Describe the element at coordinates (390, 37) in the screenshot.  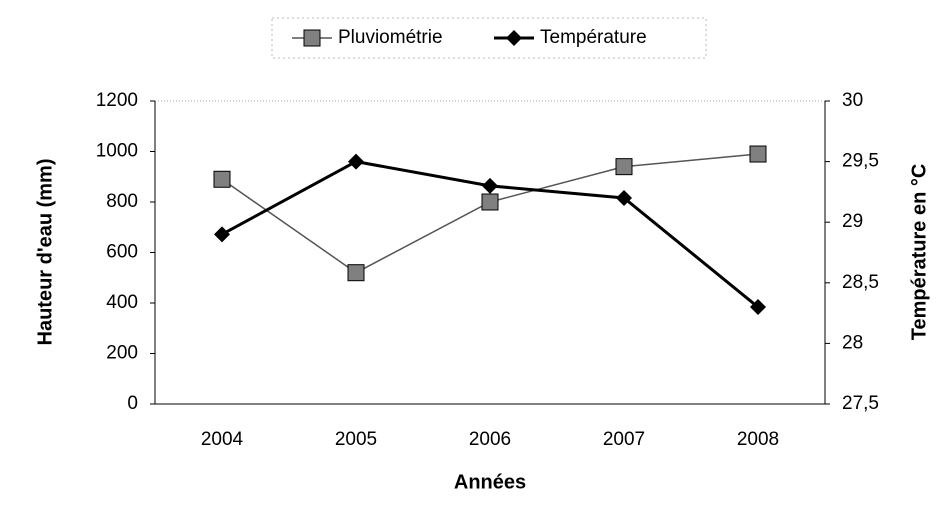
I see `legend-label: Pluviométrie` at that location.